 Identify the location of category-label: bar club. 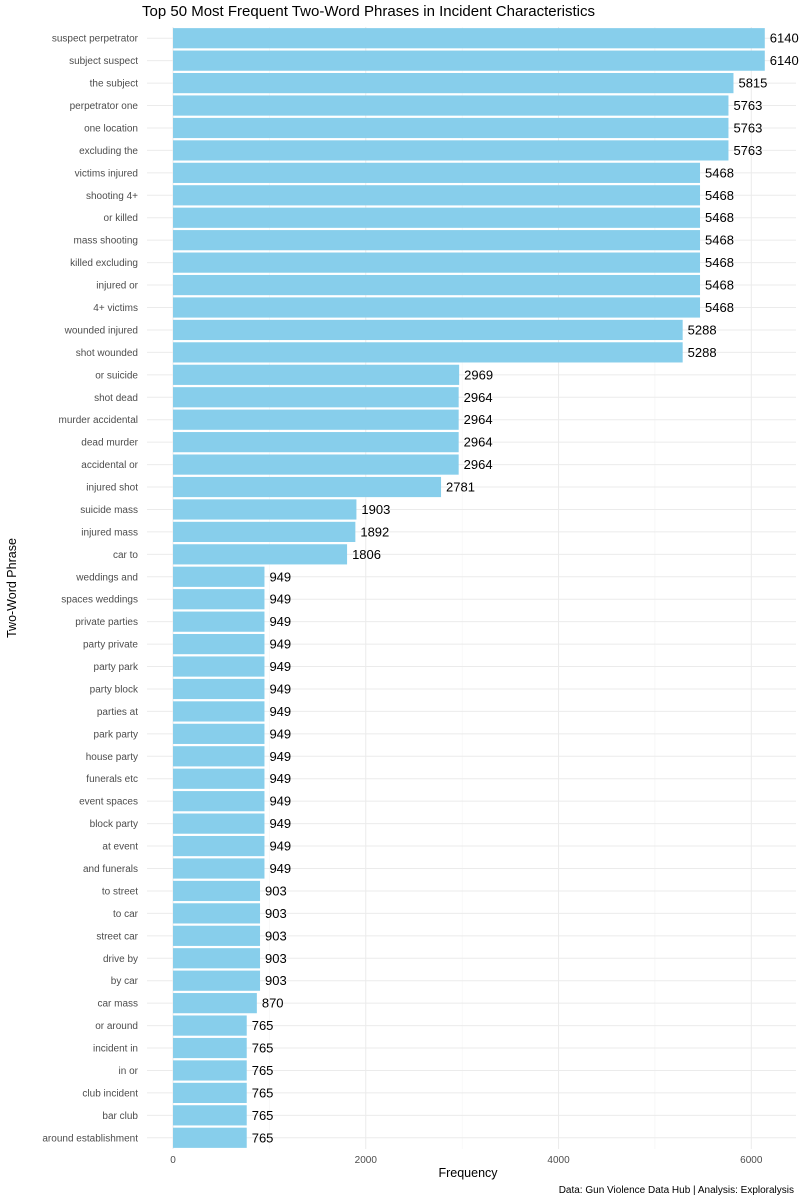
(120, 1116).